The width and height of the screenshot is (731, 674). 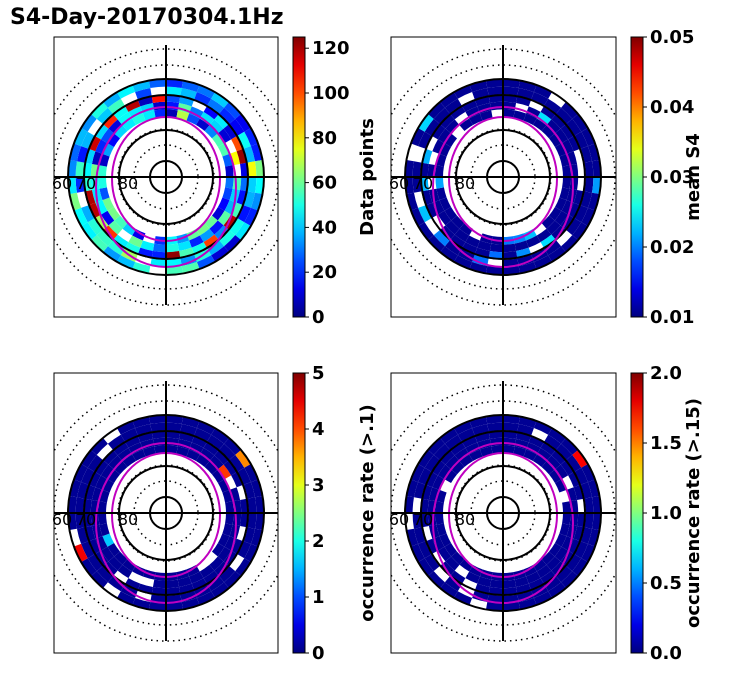 I want to click on colorbar-tick-label: 0.02, so click(x=672, y=247).